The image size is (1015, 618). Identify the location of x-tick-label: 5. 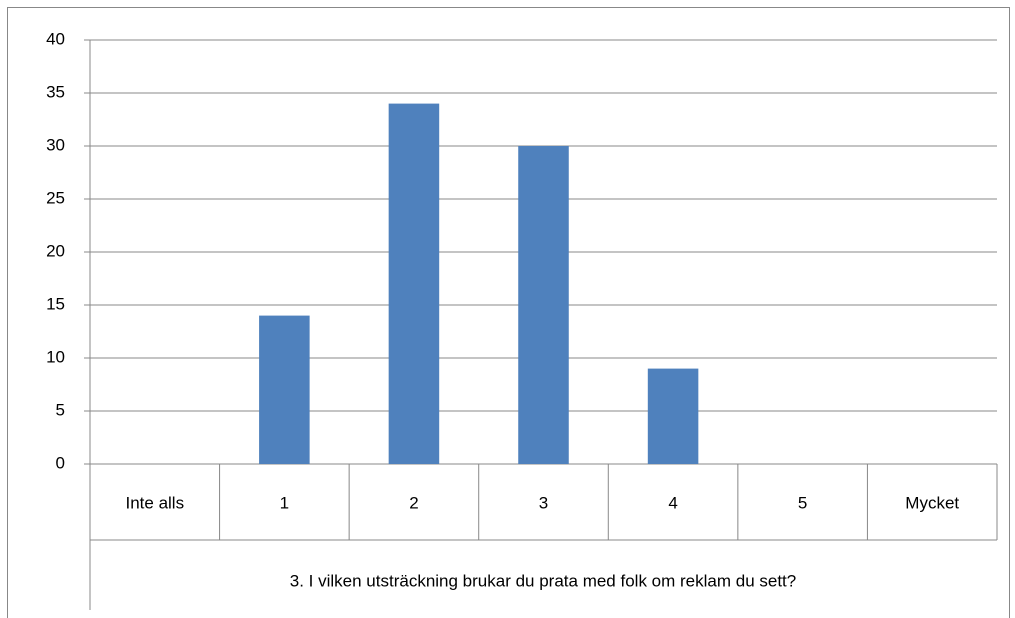
(802, 502).